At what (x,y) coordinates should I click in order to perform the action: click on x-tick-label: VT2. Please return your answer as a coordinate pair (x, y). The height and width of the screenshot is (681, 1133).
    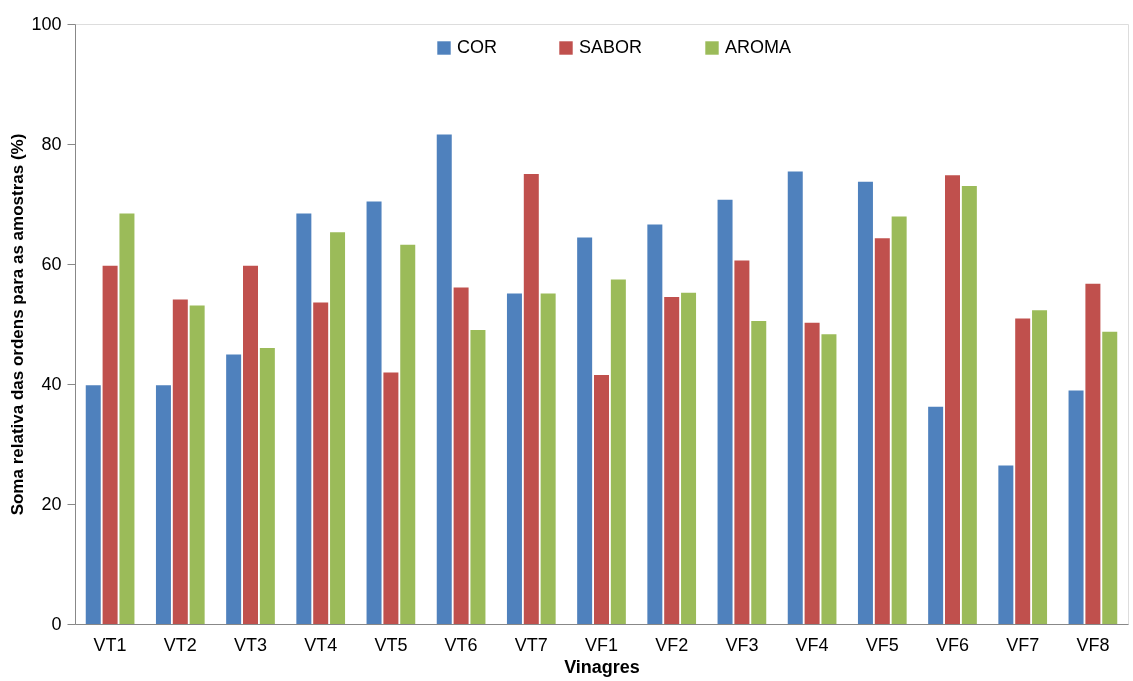
    Looking at the image, I should click on (180, 644).